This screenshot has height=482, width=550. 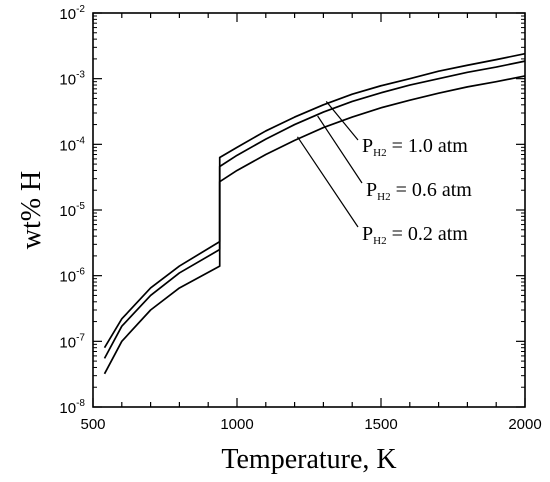 I want to click on y-tick-label: 10⁻⁷, so click(x=72, y=341).